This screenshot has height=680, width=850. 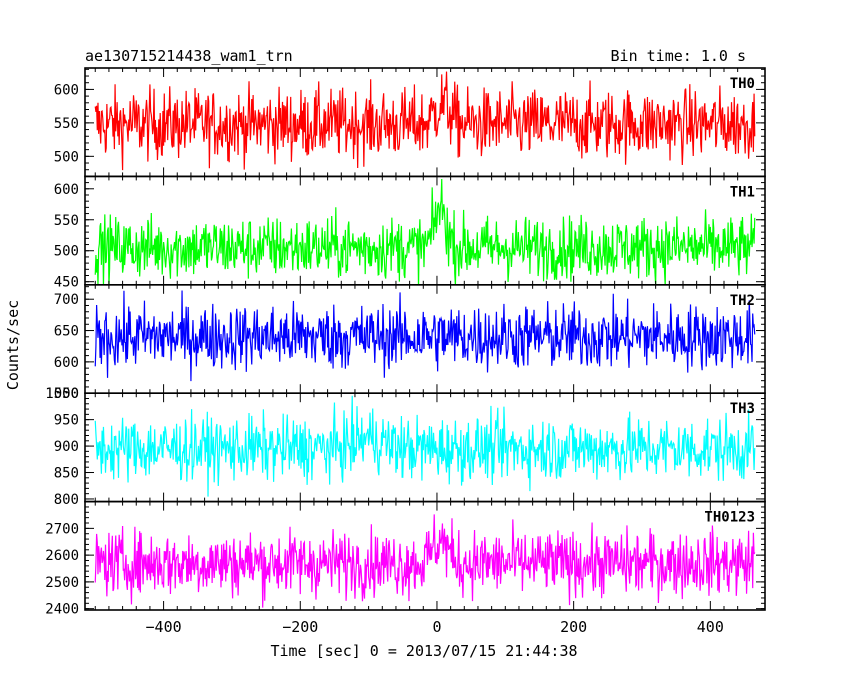 I want to click on panel-th1: 450 500 550 600 TH1, so click(x=410, y=233).